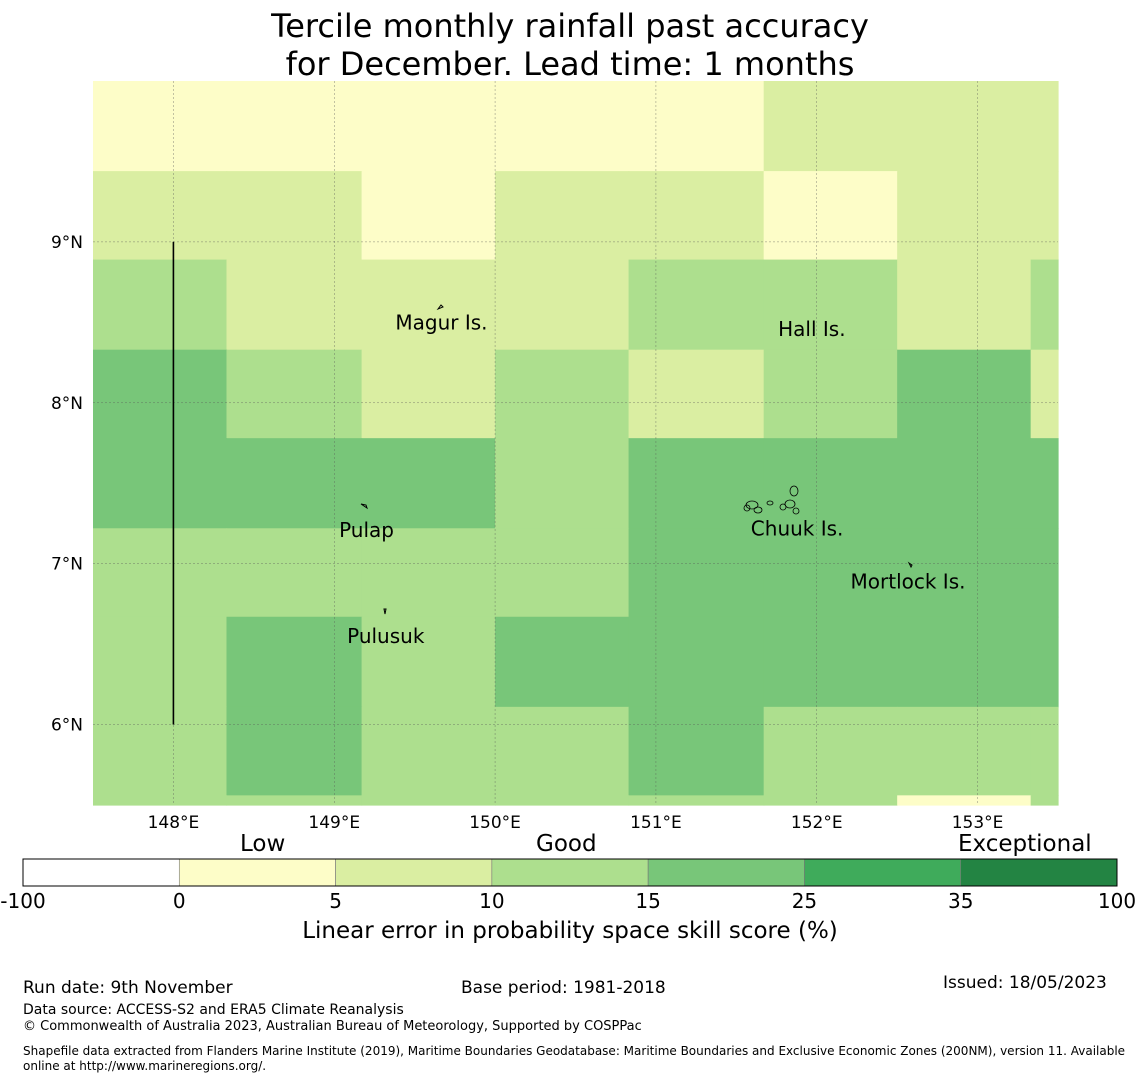  Describe the element at coordinates (386, 636) in the screenshot. I see `place-label: Pulusuk` at that location.